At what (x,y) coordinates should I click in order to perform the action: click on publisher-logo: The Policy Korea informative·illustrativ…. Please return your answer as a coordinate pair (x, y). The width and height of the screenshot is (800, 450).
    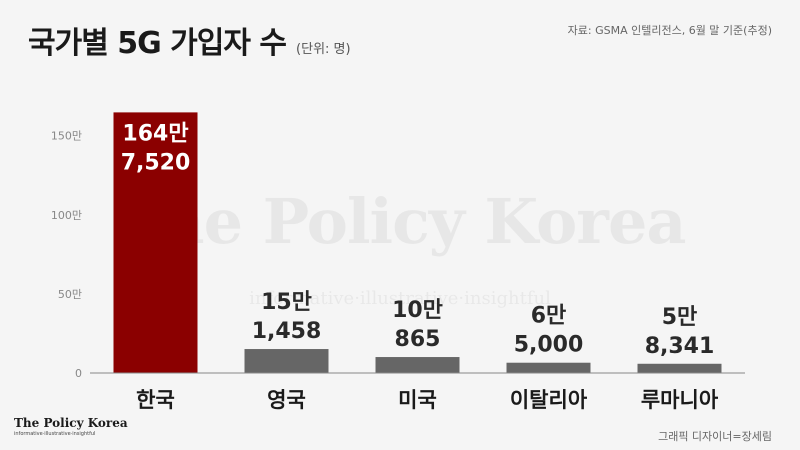
    Looking at the image, I should click on (71, 426).